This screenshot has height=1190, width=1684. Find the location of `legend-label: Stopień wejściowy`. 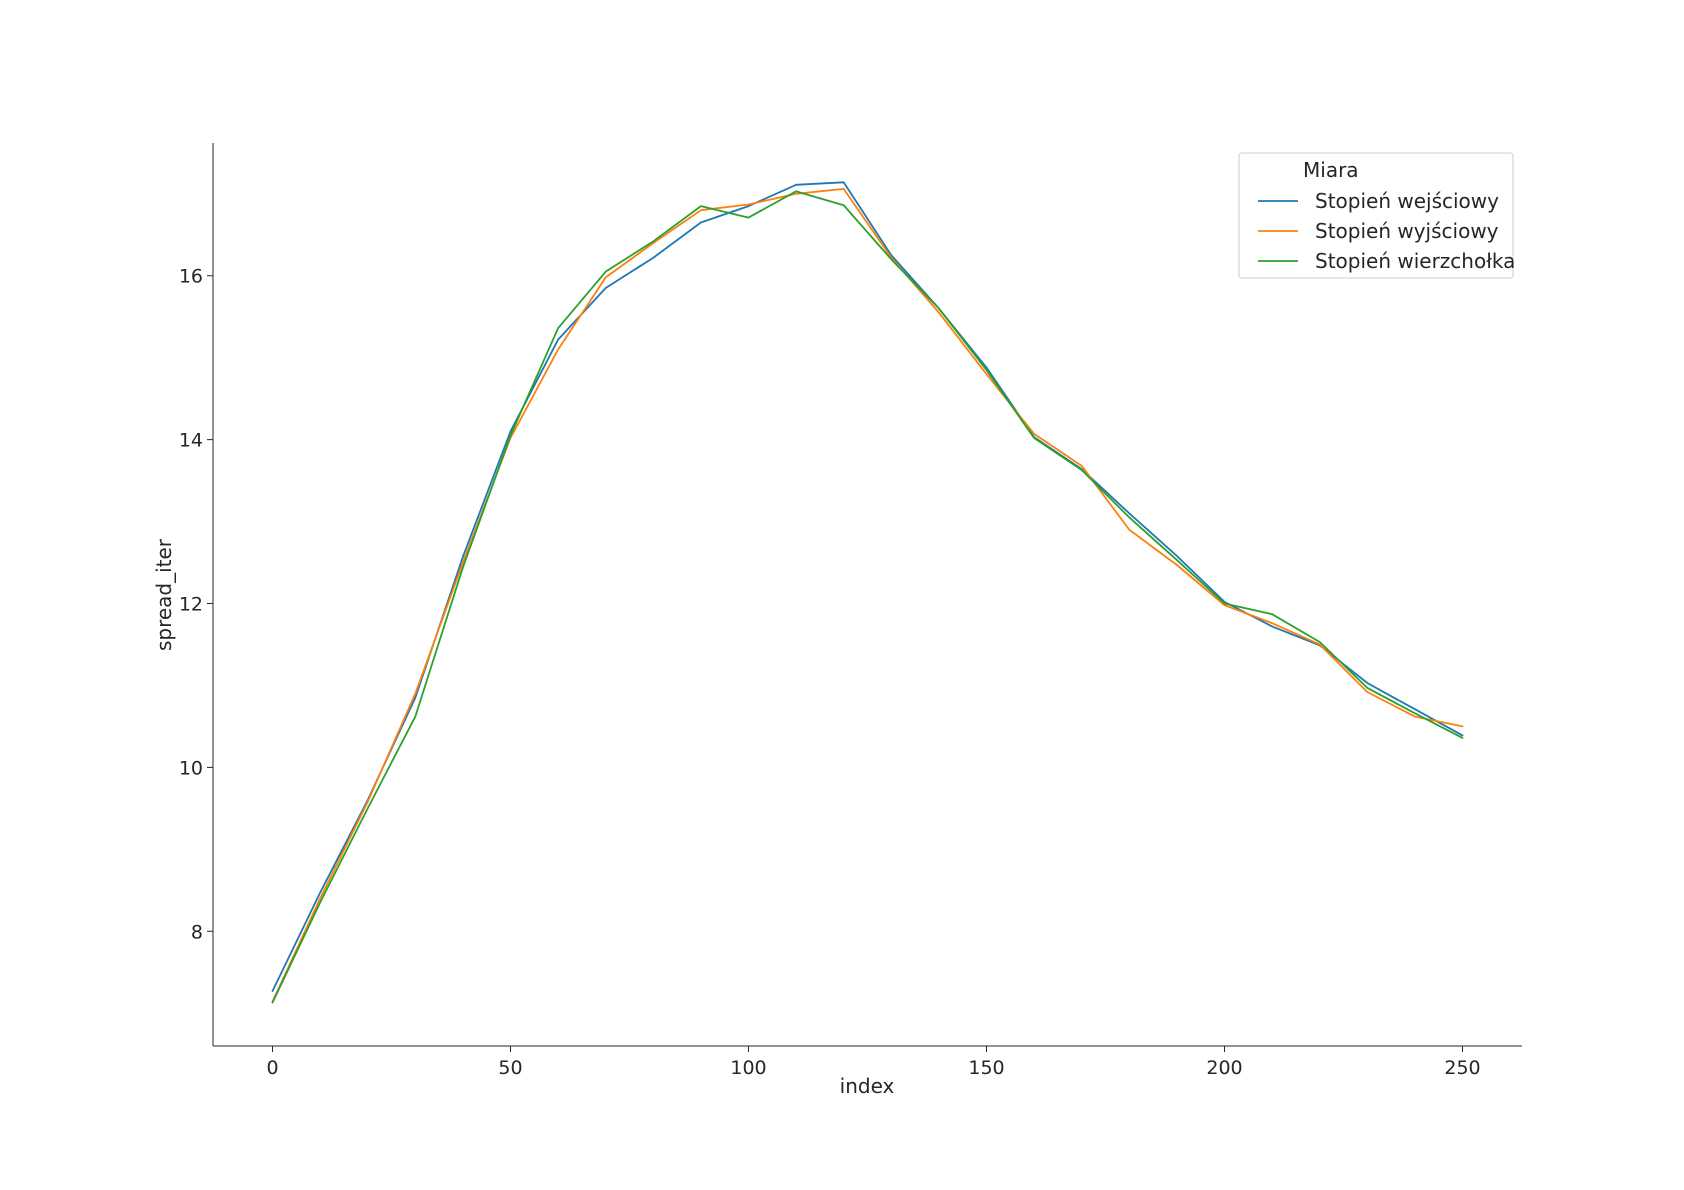

legend-label: Stopień wejściowy is located at coordinates (1407, 201).